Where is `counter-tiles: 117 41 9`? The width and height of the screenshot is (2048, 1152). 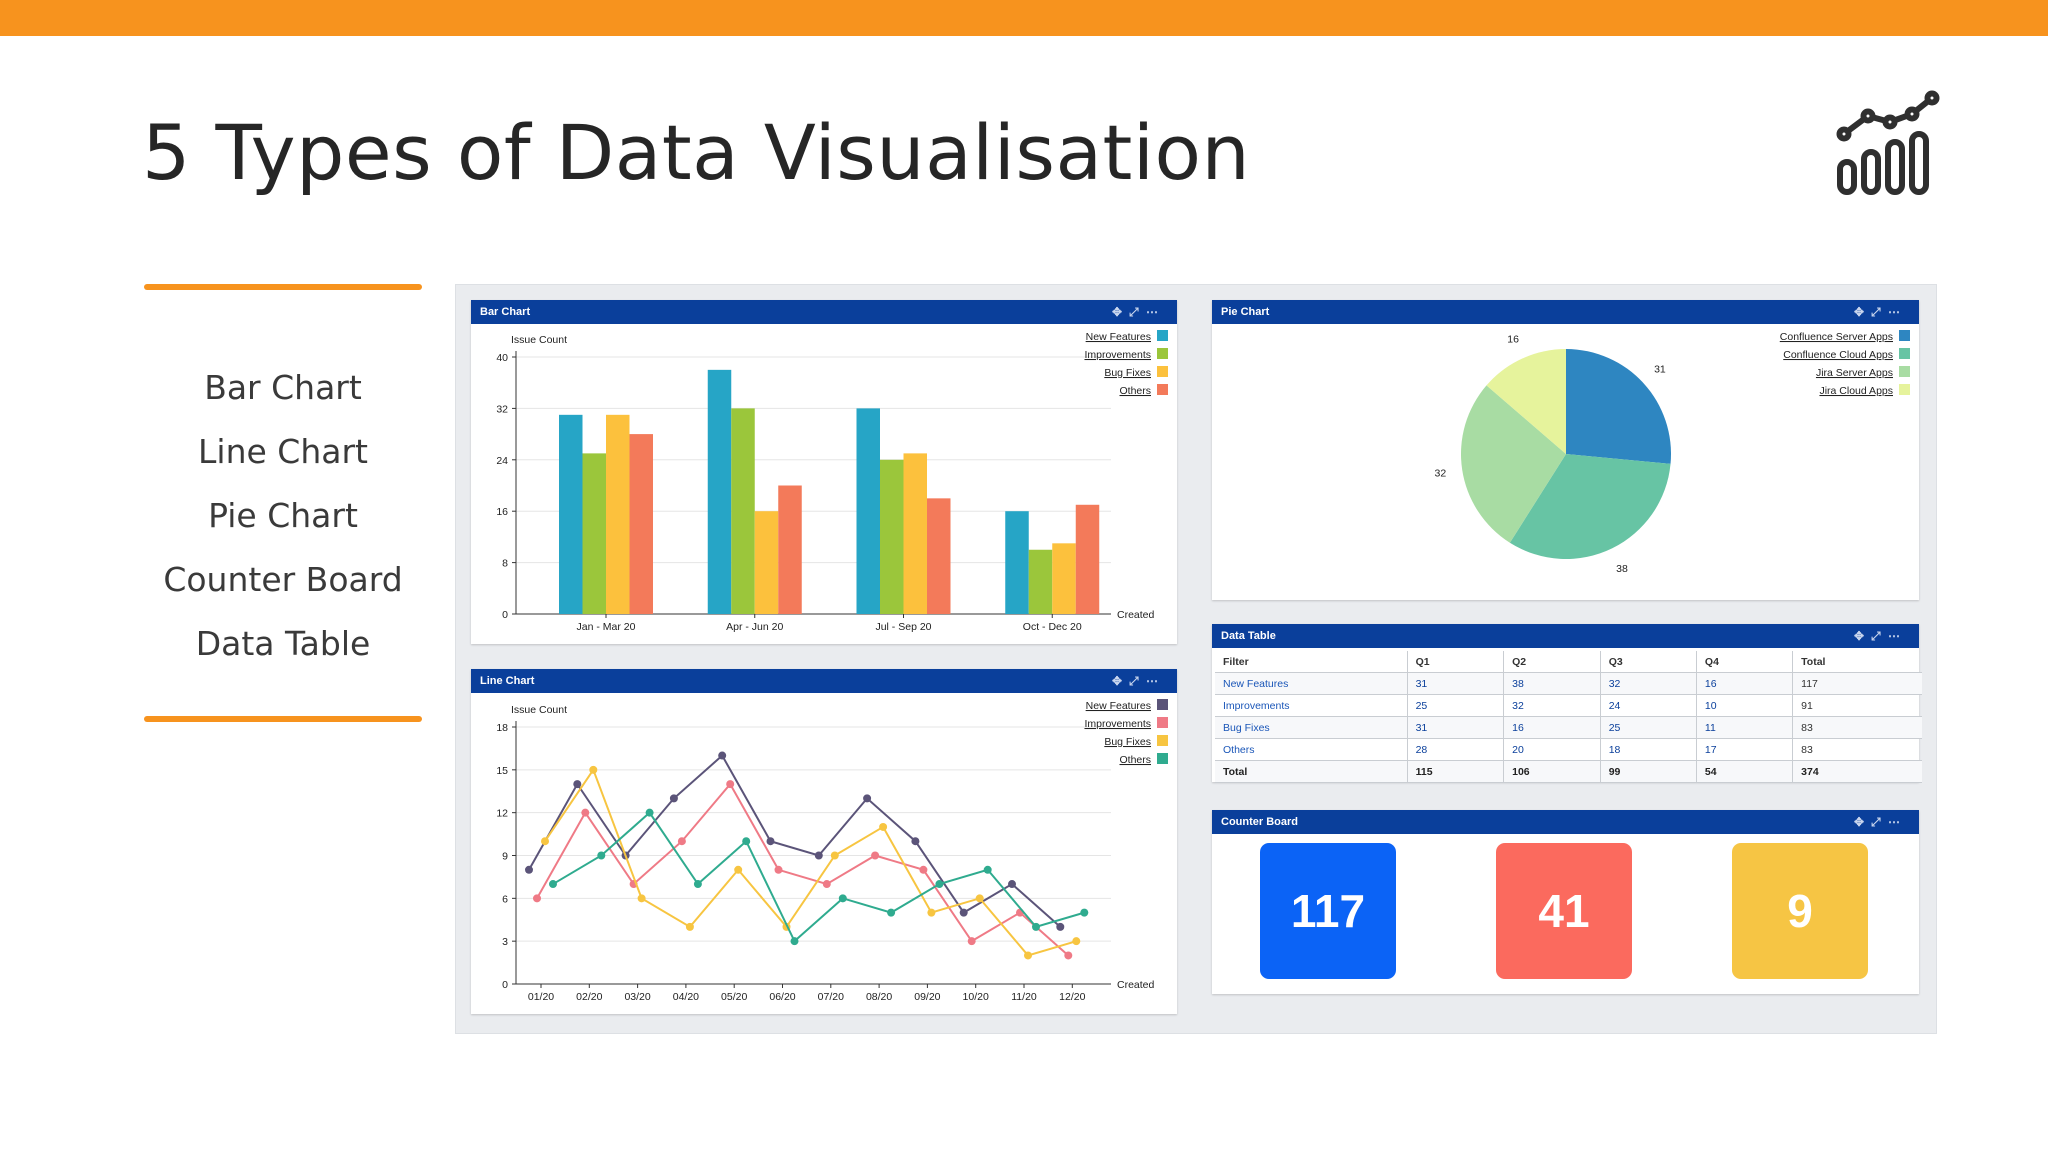 counter-tiles: 117 41 9 is located at coordinates (1565, 909).